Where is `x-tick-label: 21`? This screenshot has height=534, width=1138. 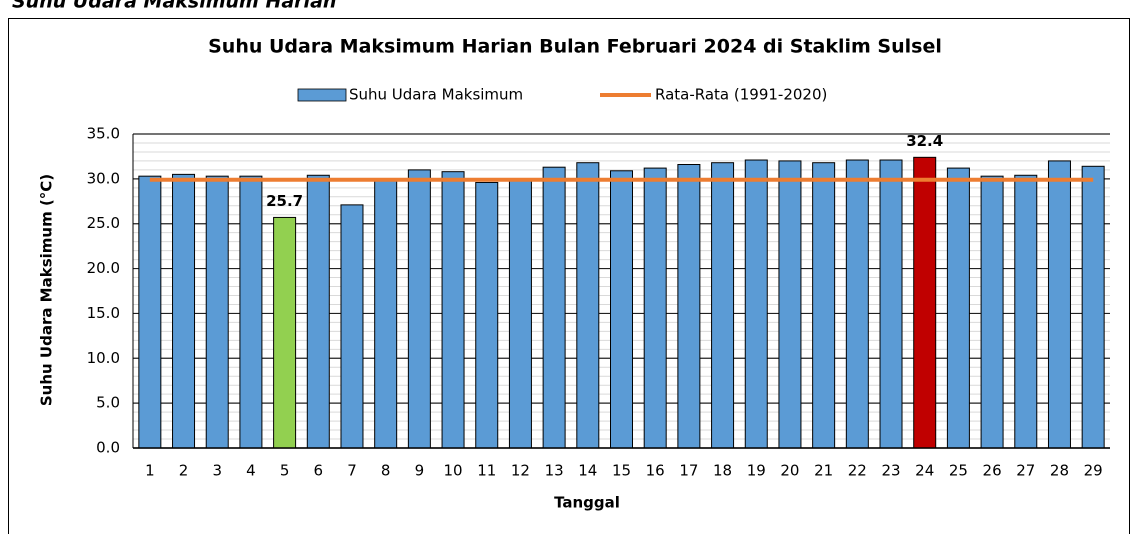 x-tick-label: 21 is located at coordinates (823, 471).